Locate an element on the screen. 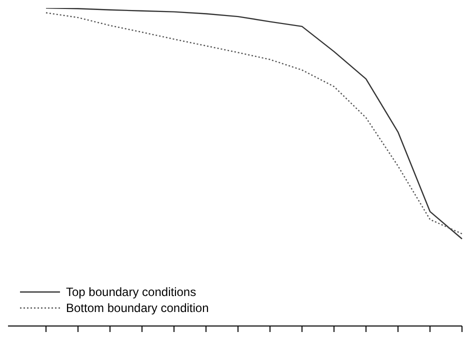  legend-label: Bottom boundary condition is located at coordinates (137, 308).